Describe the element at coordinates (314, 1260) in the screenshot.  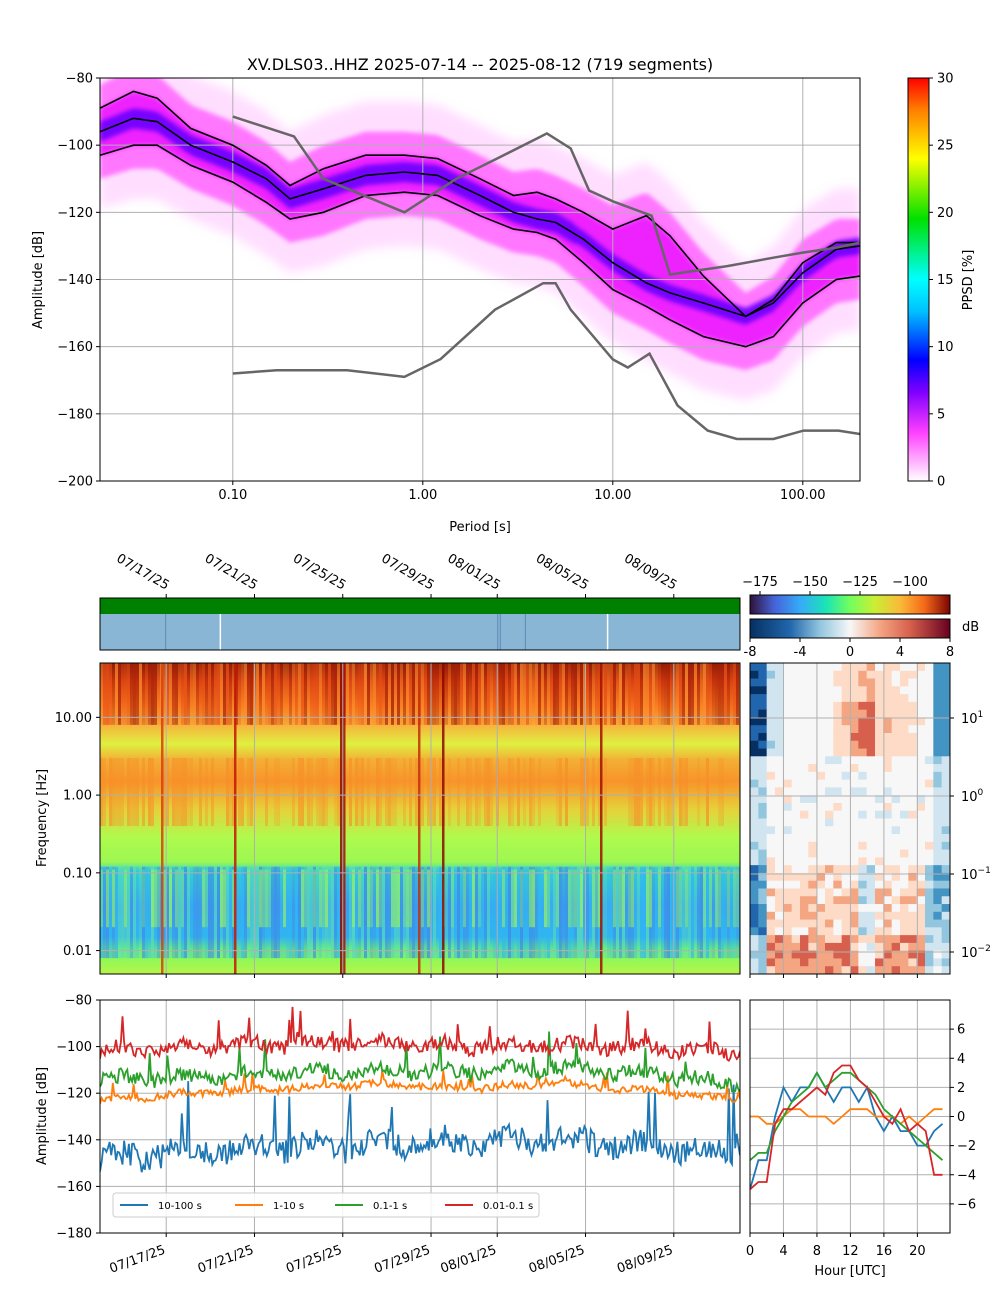
I see `amp-xtick-label: 07/25/25` at that location.